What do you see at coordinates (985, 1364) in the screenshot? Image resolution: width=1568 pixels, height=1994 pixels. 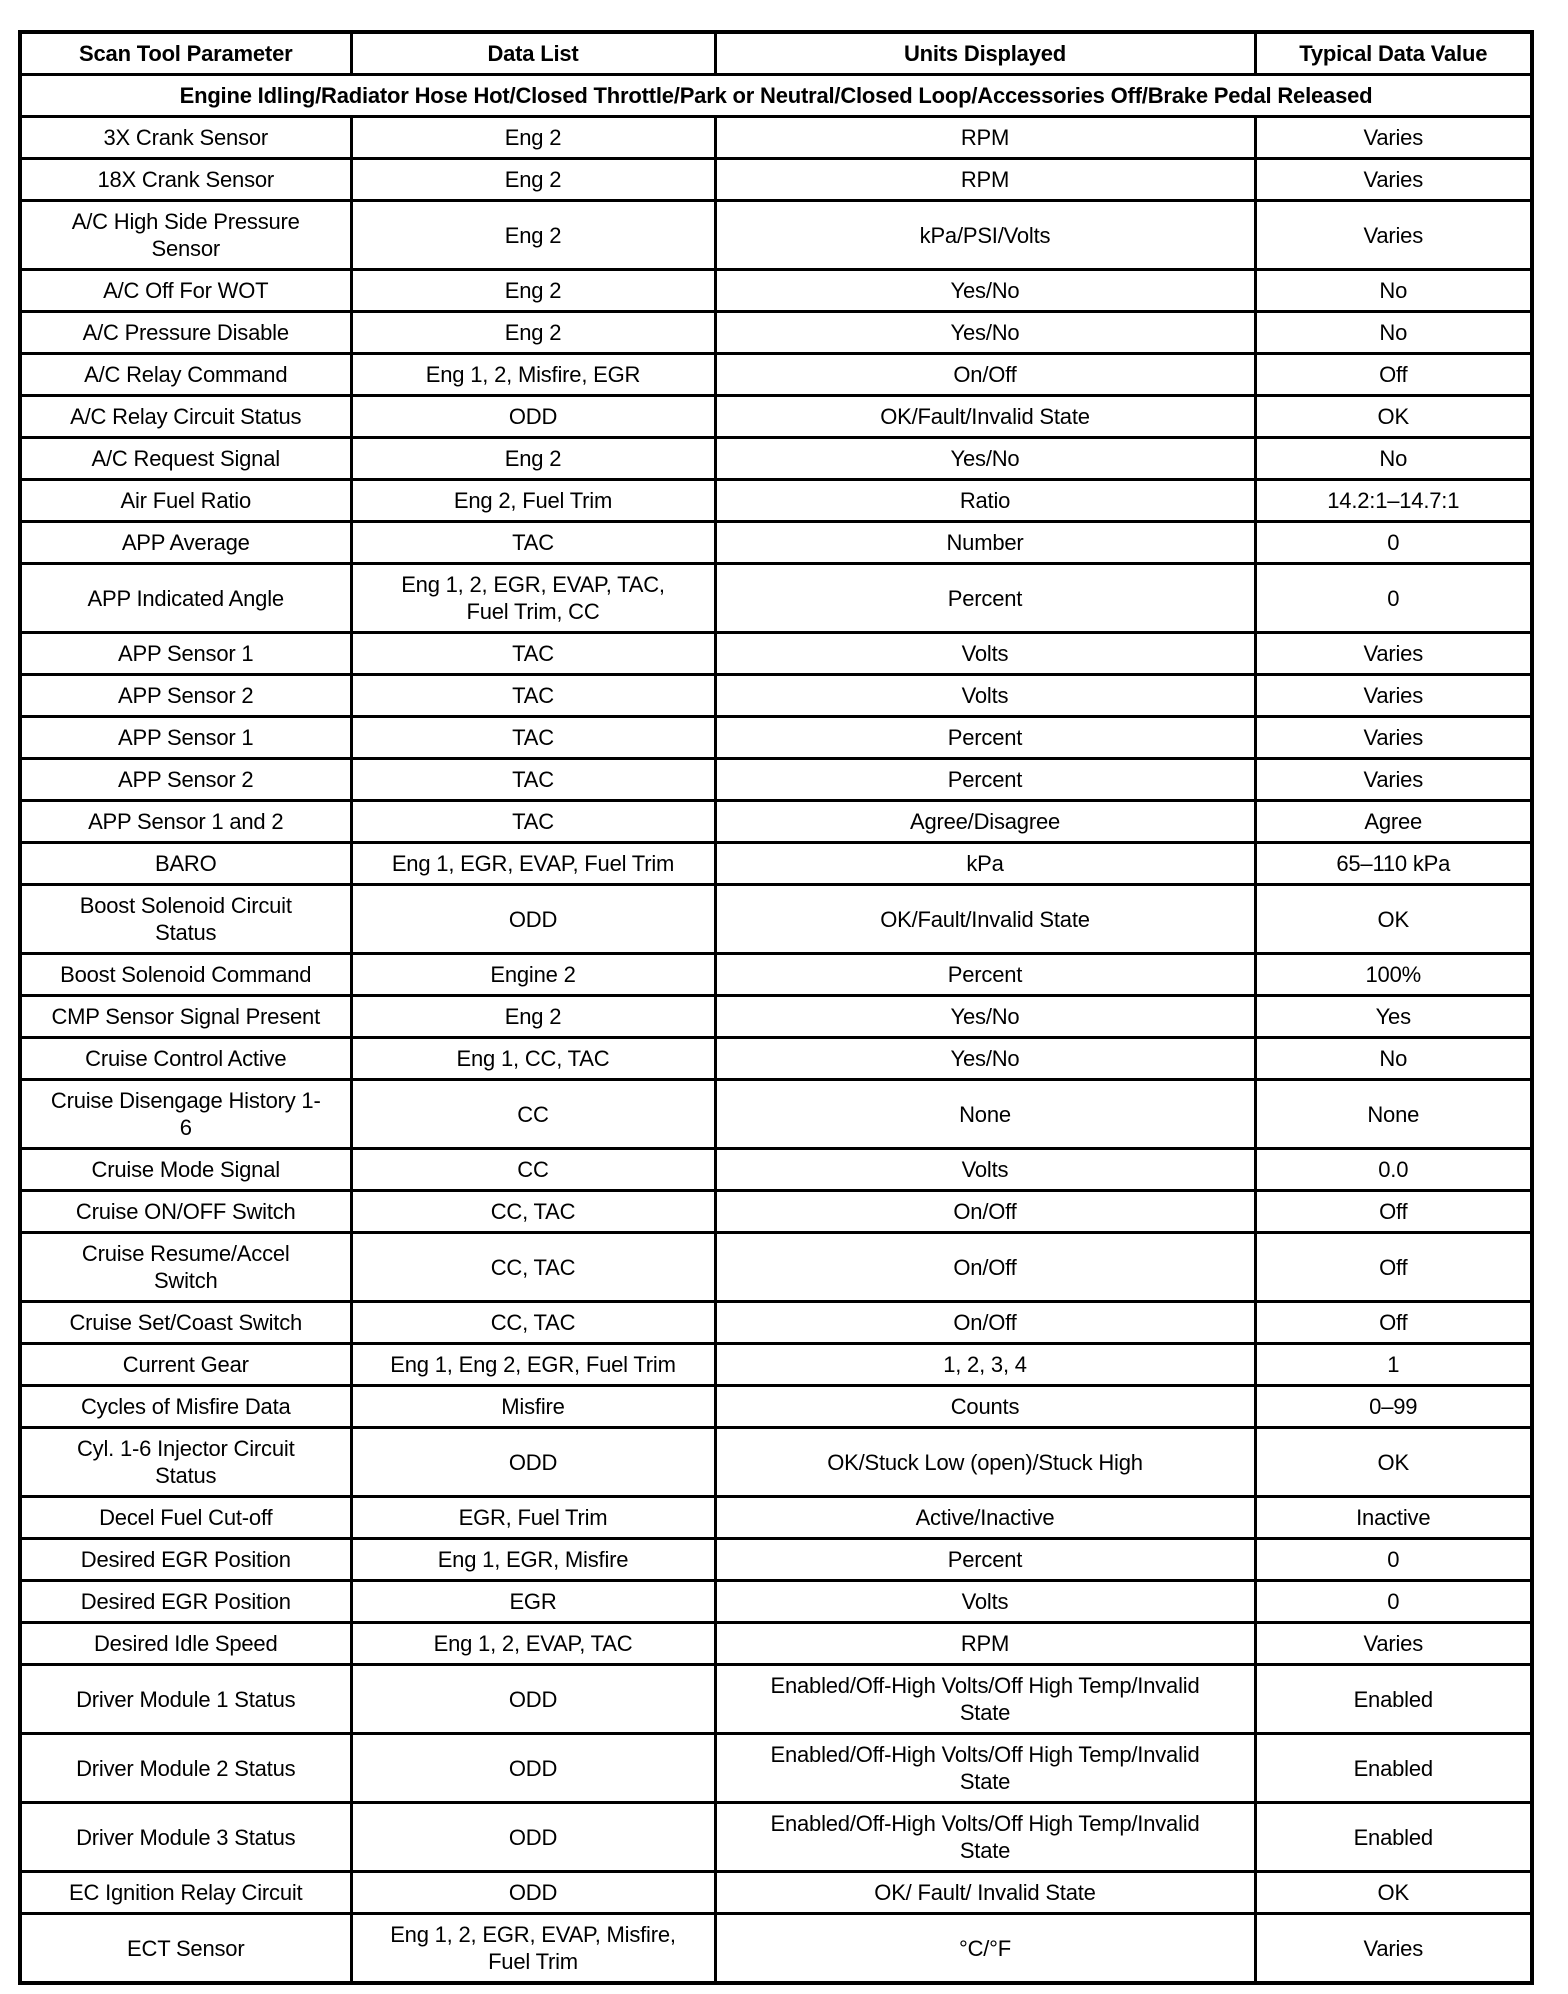 I see `units-cell: 1, 2, 3, 4` at bounding box center [985, 1364].